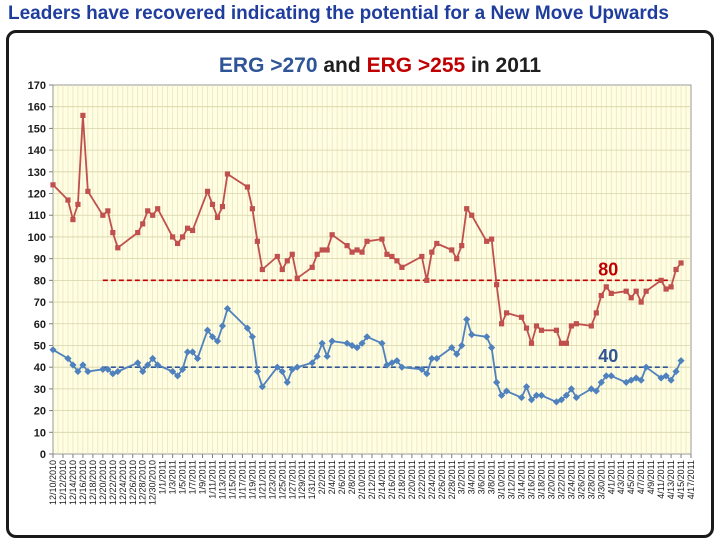  Describe the element at coordinates (332, 477) in the screenshot. I see `x-tick-label: 2/4/2011` at that location.